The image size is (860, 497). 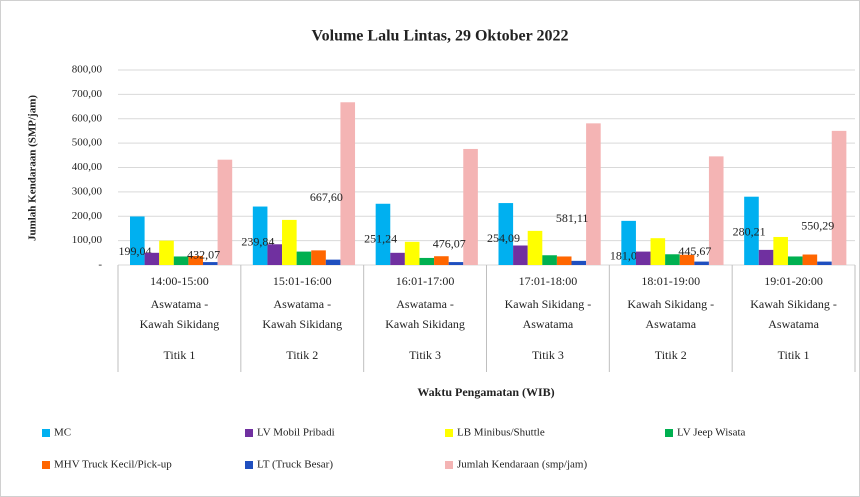 I want to click on x-tick-label: 18:01-19:00, so click(x=670, y=281).